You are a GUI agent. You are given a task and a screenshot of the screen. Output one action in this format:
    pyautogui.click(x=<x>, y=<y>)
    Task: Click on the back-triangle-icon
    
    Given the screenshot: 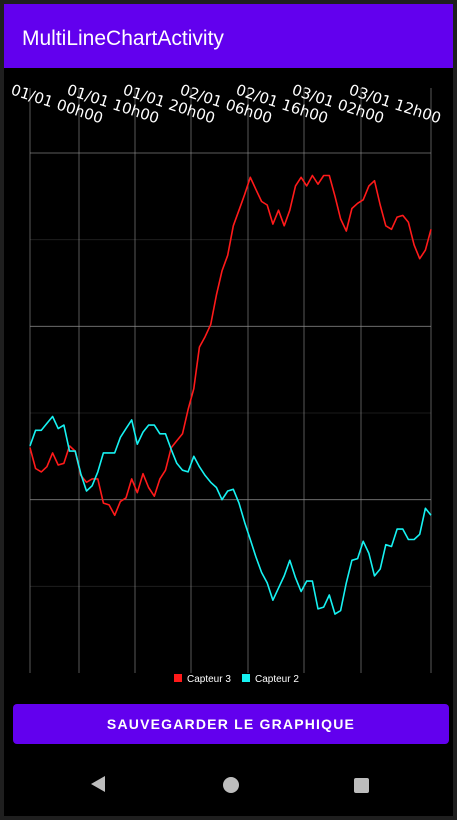 What is the action you would take?
    pyautogui.click(x=98, y=784)
    